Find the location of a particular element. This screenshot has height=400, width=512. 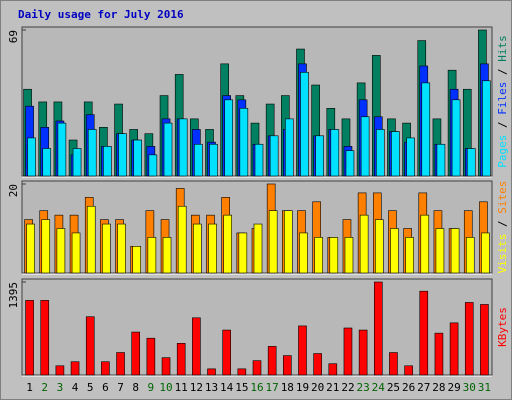

x-tick-label: 15 is located at coordinates (241, 387).